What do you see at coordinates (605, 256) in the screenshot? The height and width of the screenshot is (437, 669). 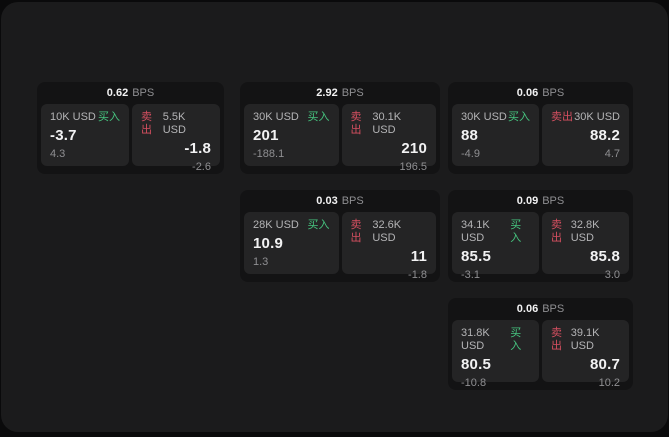 I see `sell-price: 85.8` at bounding box center [605, 256].